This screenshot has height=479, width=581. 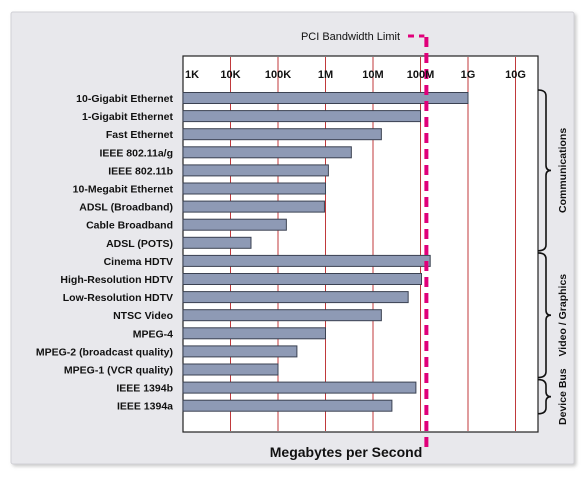 I want to click on category-label: ADSL (POTS), so click(x=139, y=244).